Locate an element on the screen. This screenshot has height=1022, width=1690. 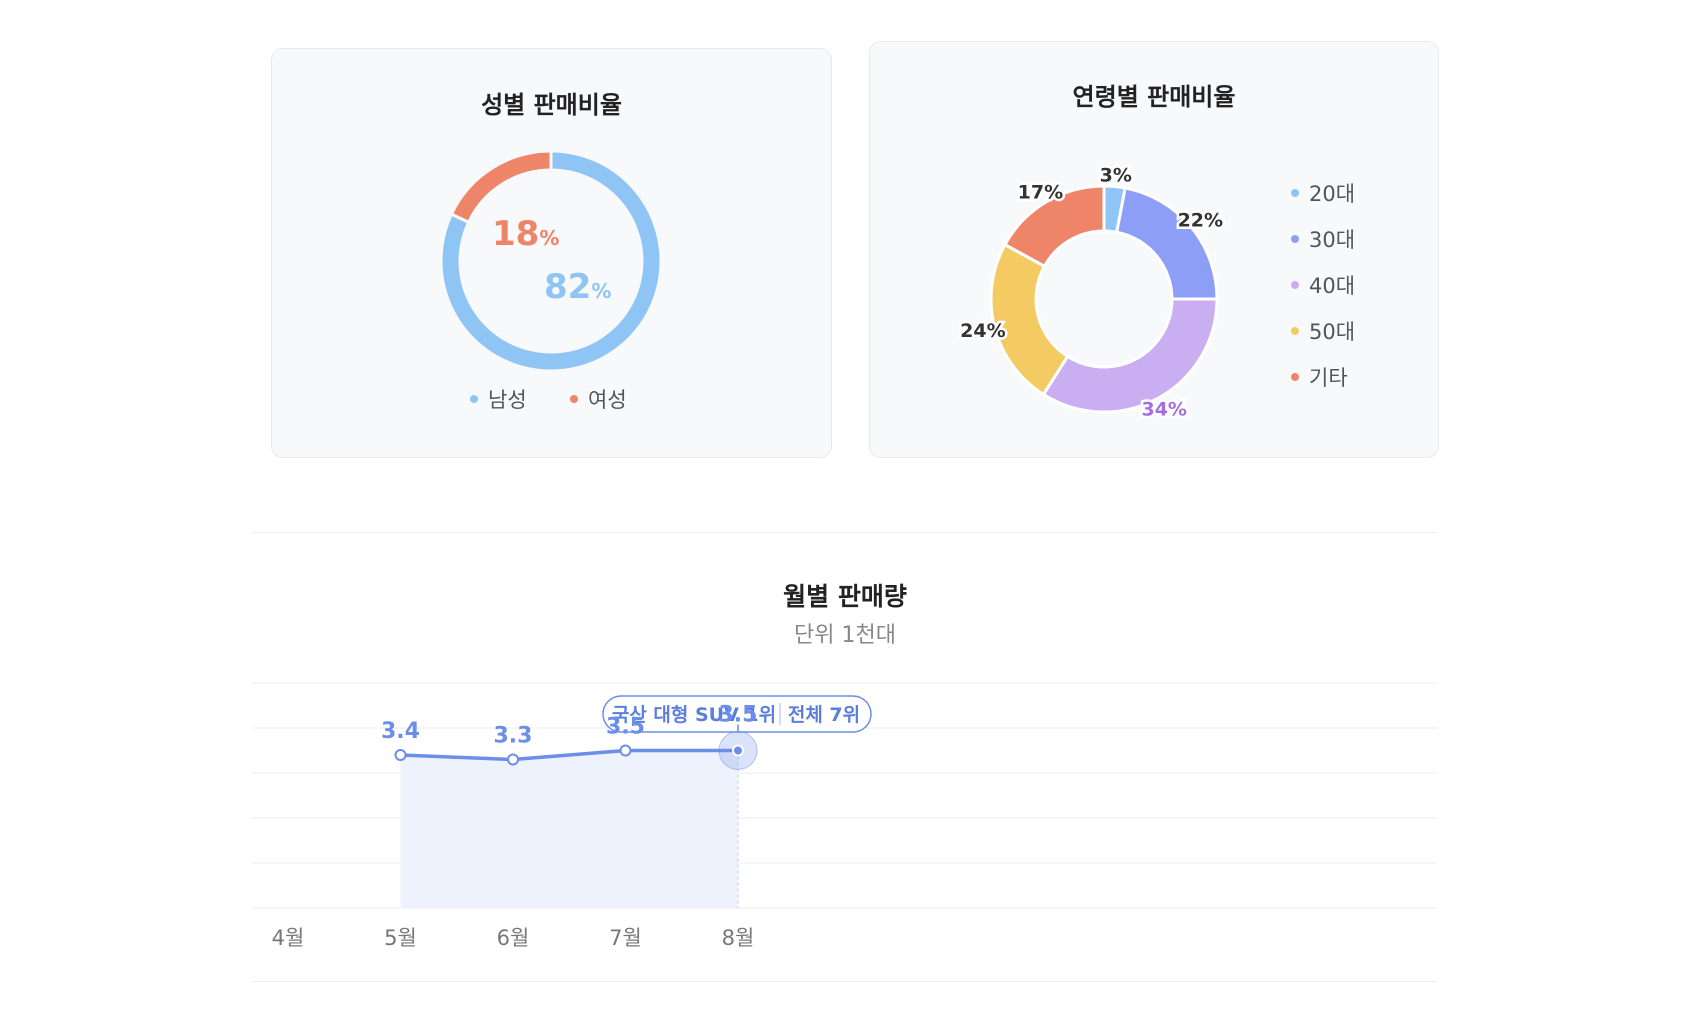
legend-item-age: 30대 is located at coordinates (1323, 239).